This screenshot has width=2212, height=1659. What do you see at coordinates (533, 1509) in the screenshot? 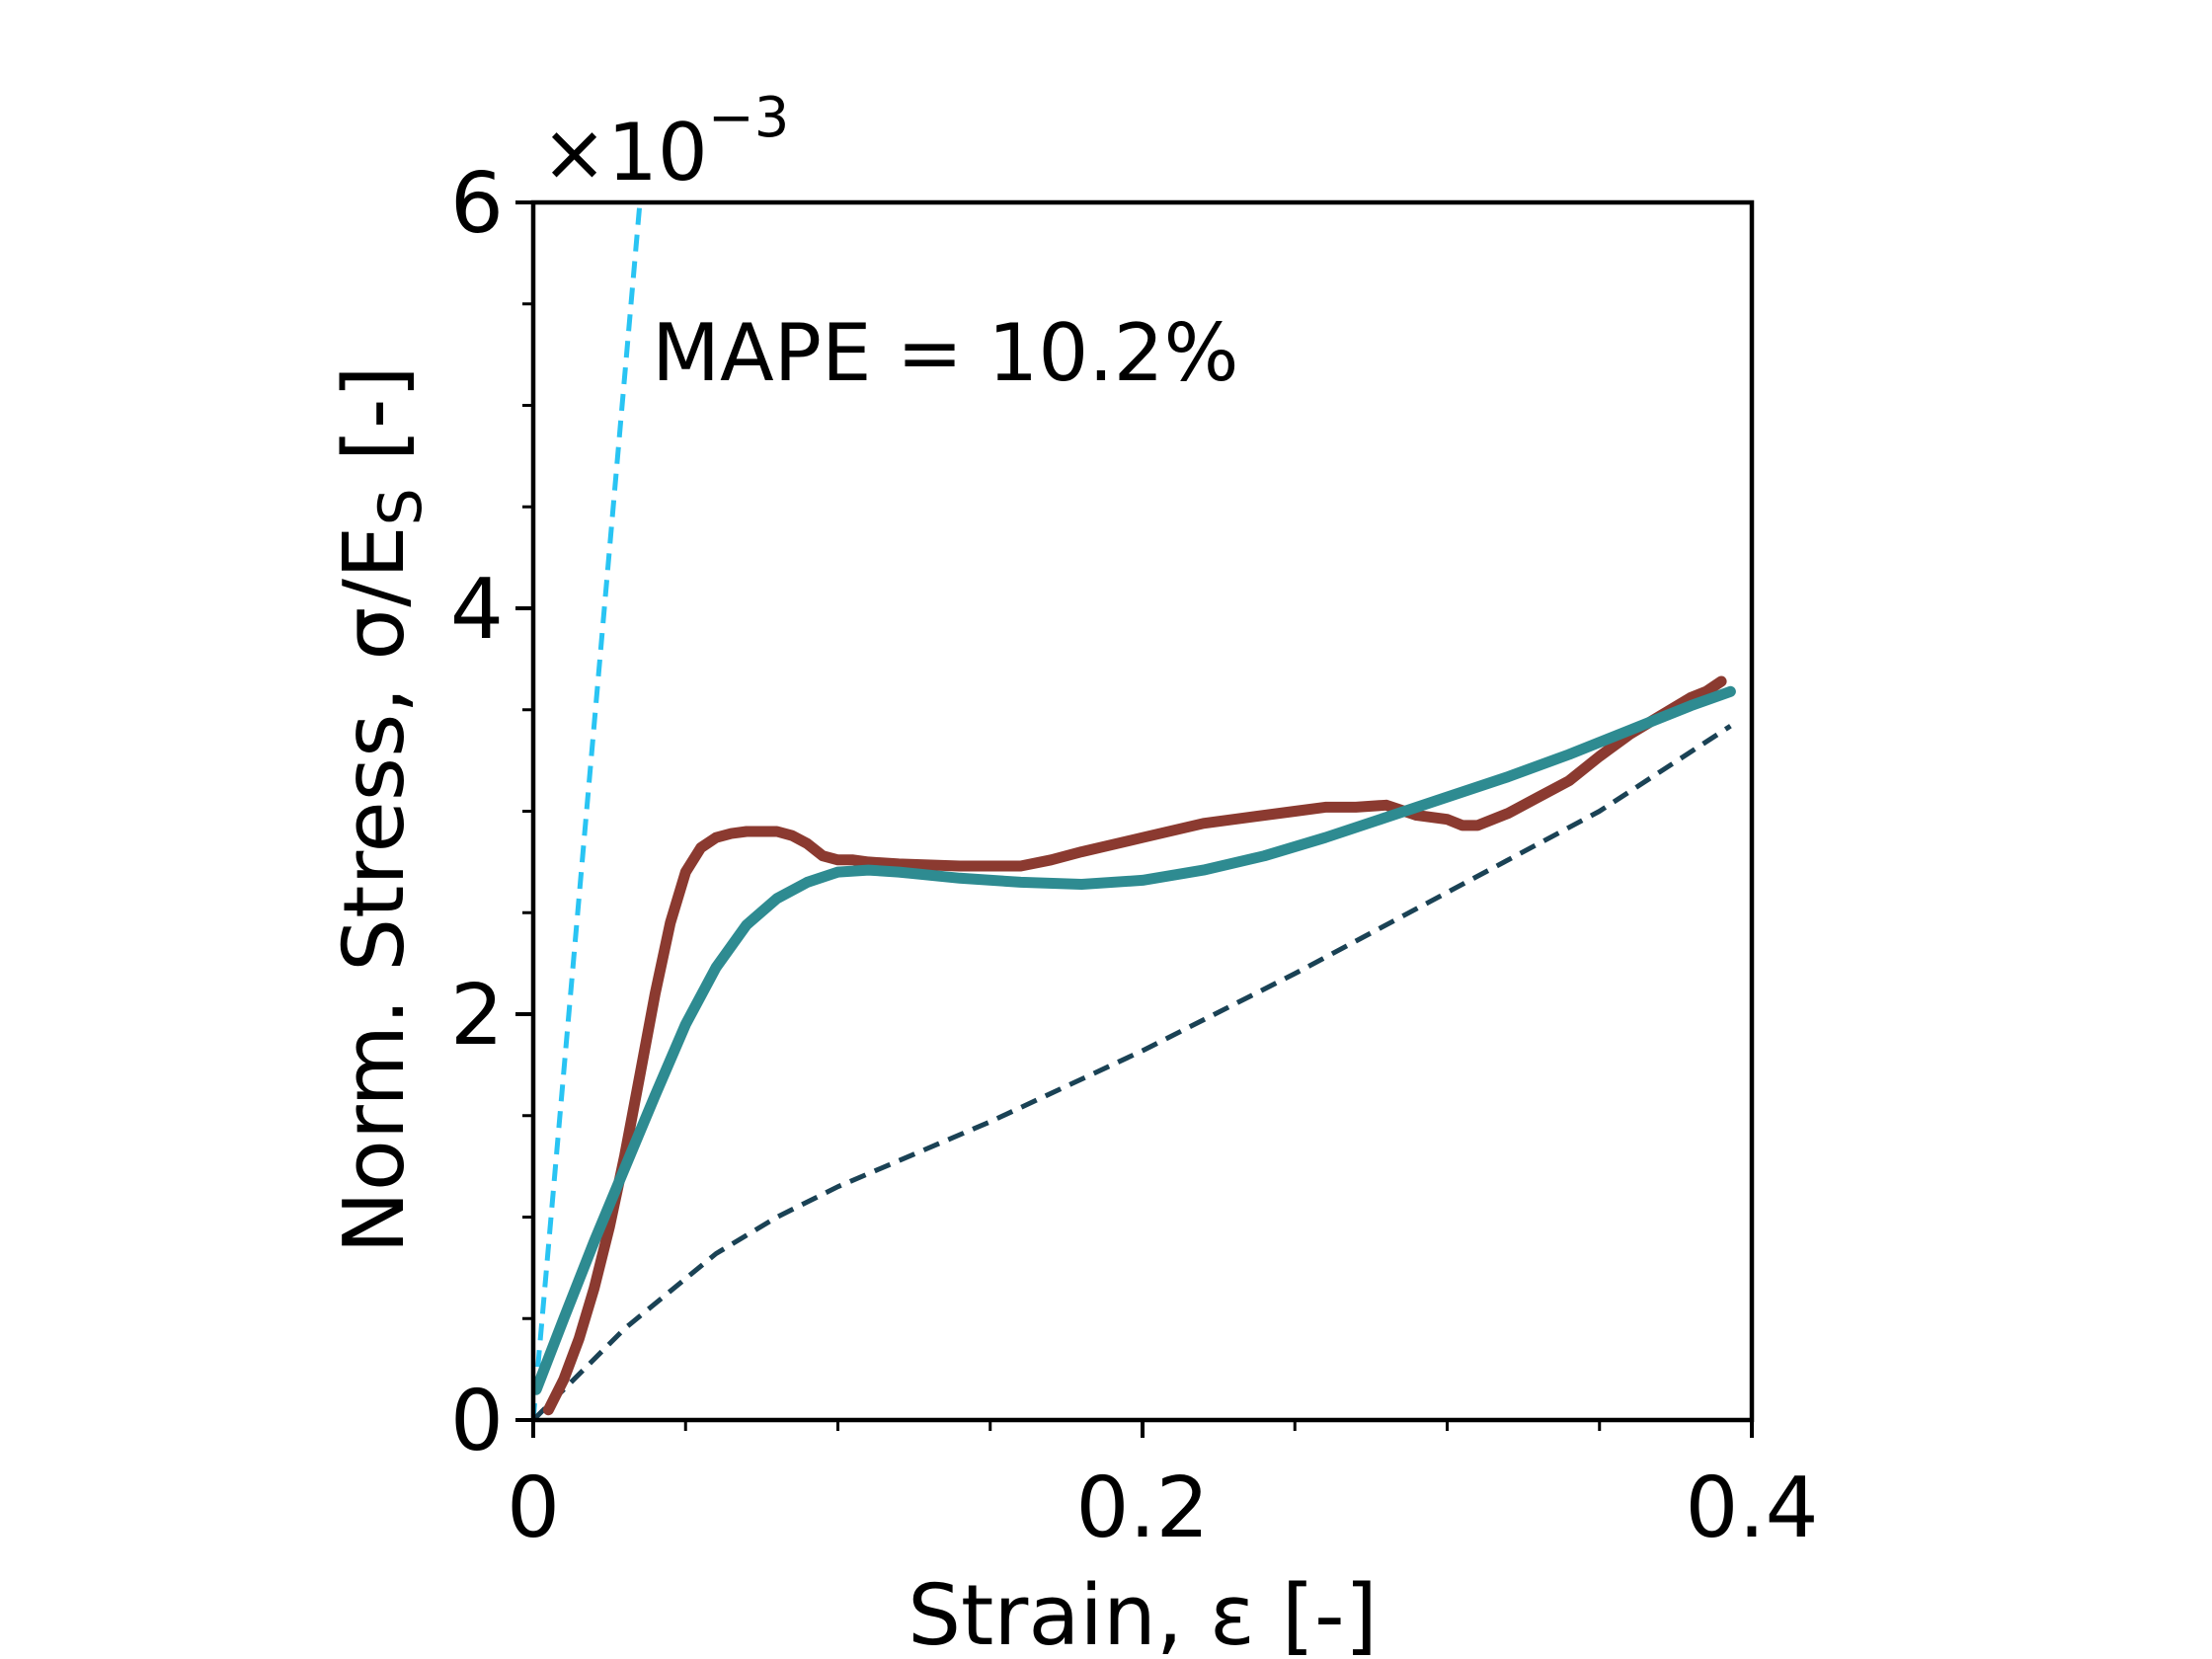
I see `x-tick-label: 0` at bounding box center [533, 1509].